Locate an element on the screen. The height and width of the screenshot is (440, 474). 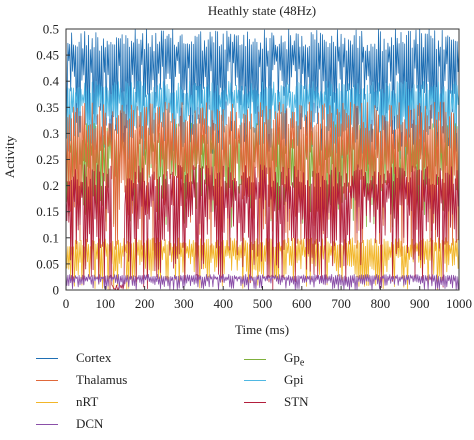
legend-label-dcn: DCN is located at coordinates (90, 423).